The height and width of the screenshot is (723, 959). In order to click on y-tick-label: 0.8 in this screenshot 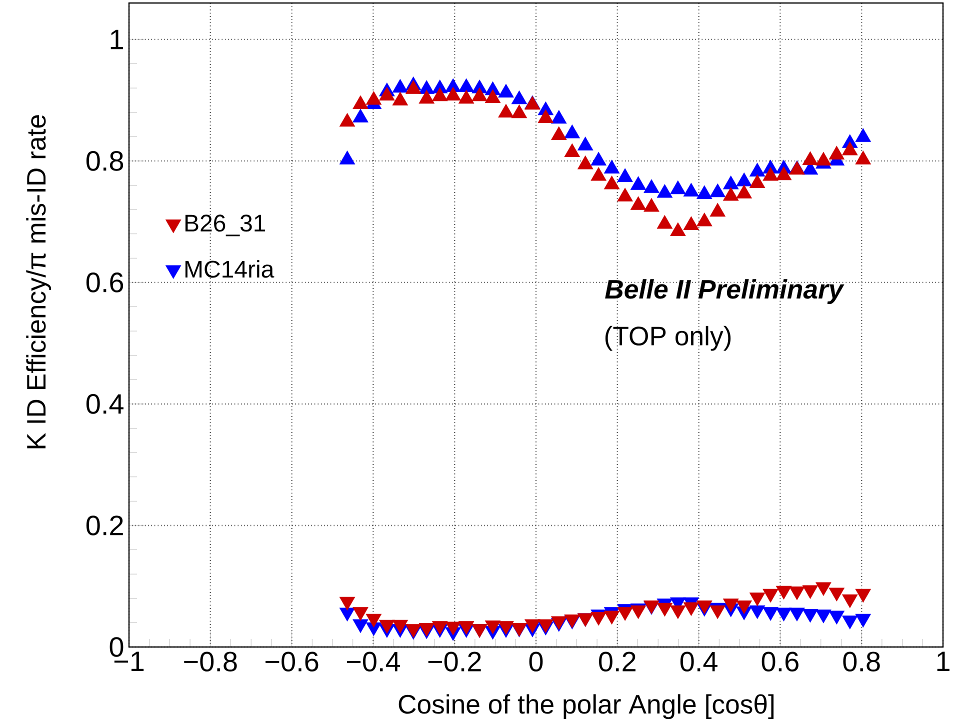, I will do `click(105, 161)`.